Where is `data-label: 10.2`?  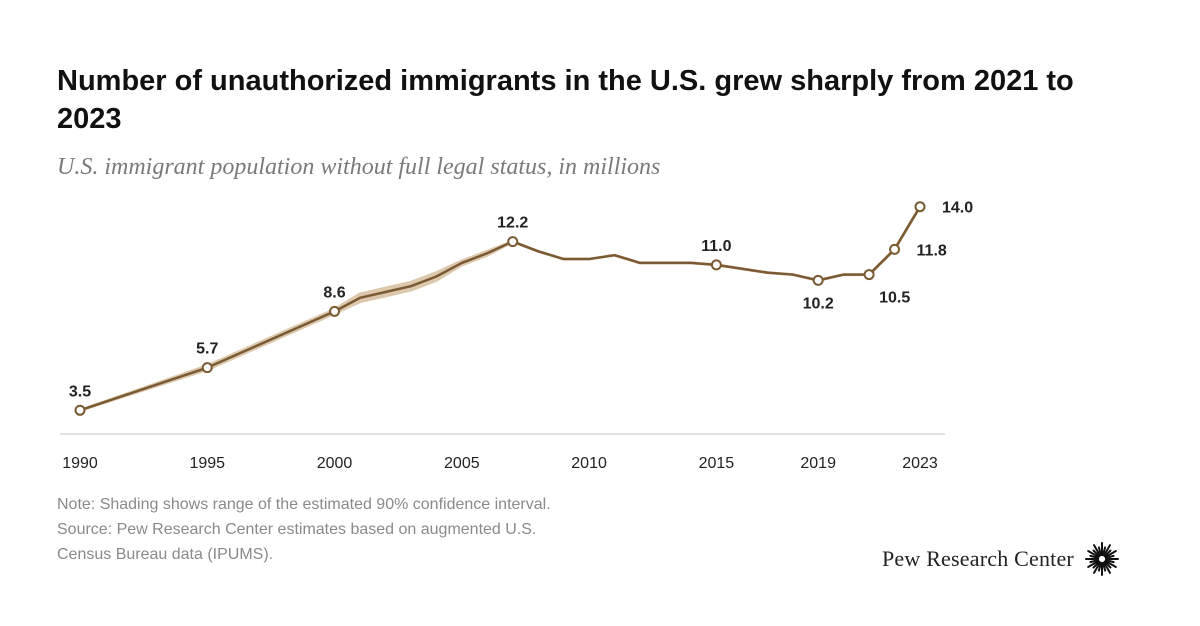 data-label: 10.2 is located at coordinates (818, 303).